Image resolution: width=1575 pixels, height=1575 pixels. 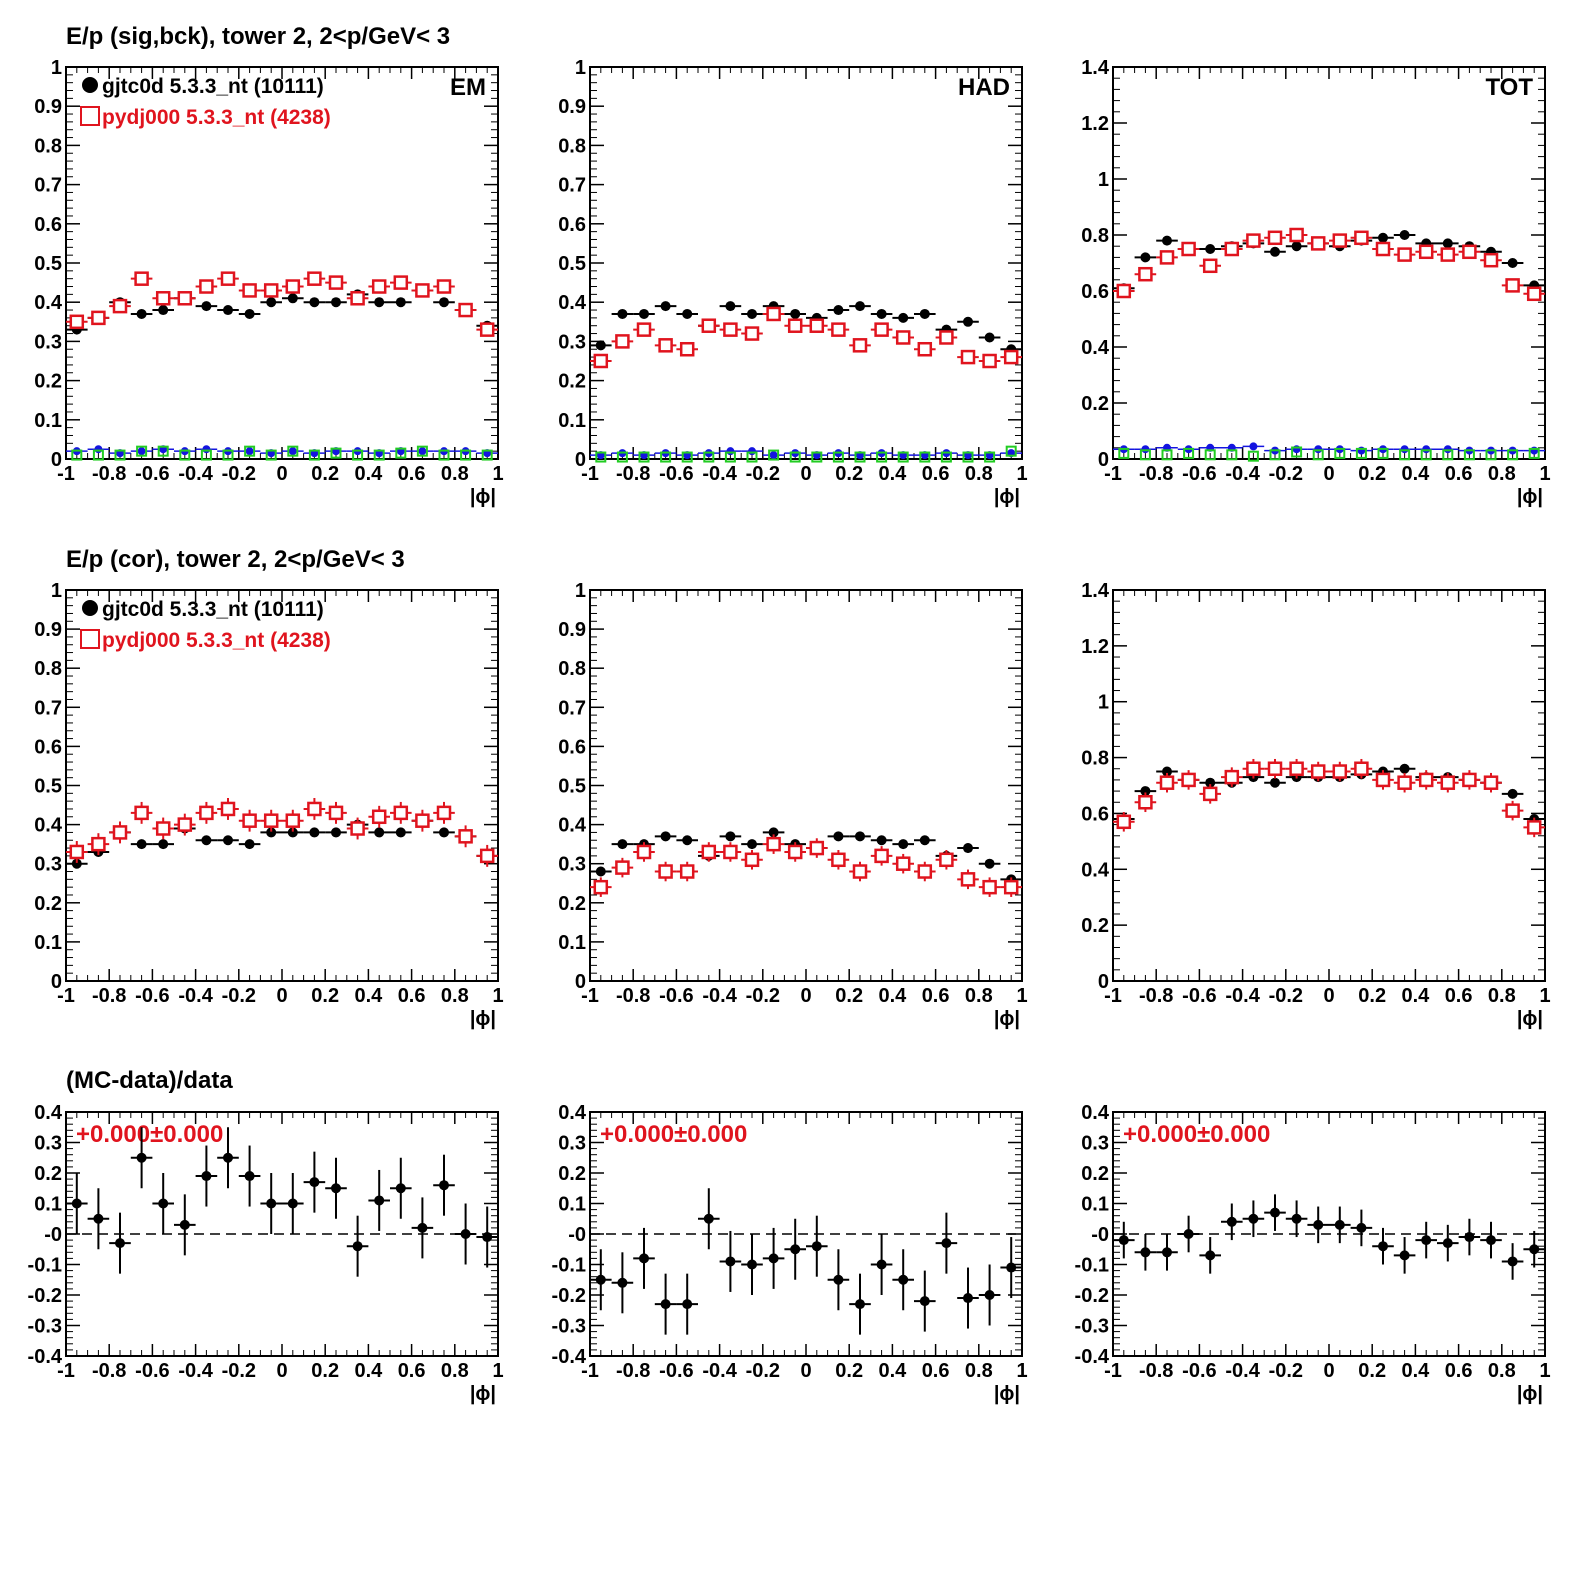 What do you see at coordinates (48, 1144) in the screenshot?
I see `y-tick-label: 0.3` at bounding box center [48, 1144].